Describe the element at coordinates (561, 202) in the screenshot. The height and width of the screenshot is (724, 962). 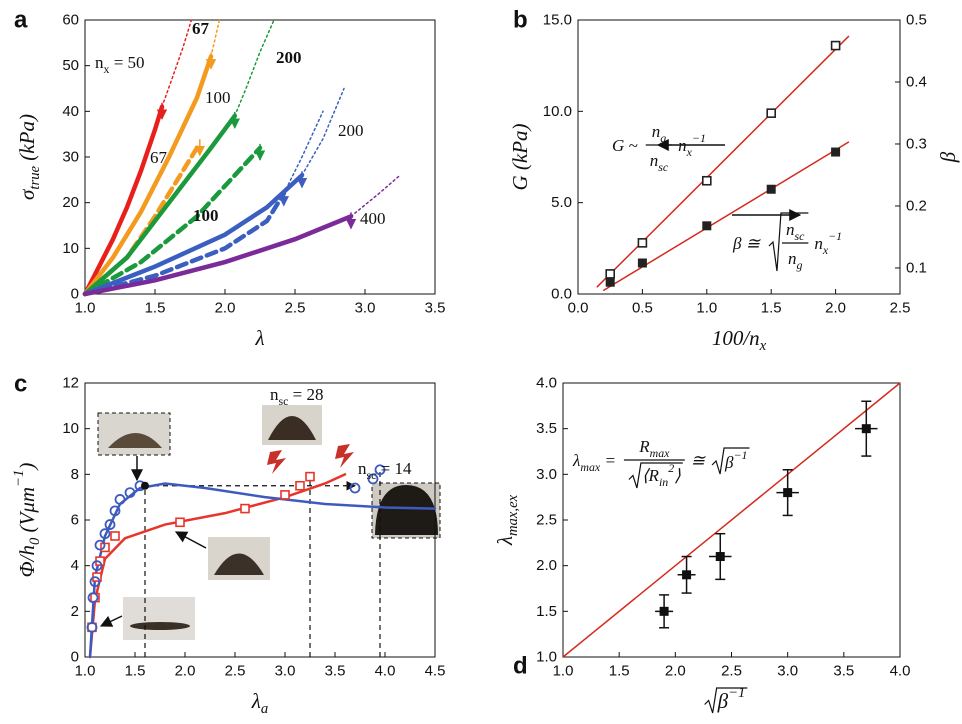
I see `y-tick-label: 5.0` at that location.